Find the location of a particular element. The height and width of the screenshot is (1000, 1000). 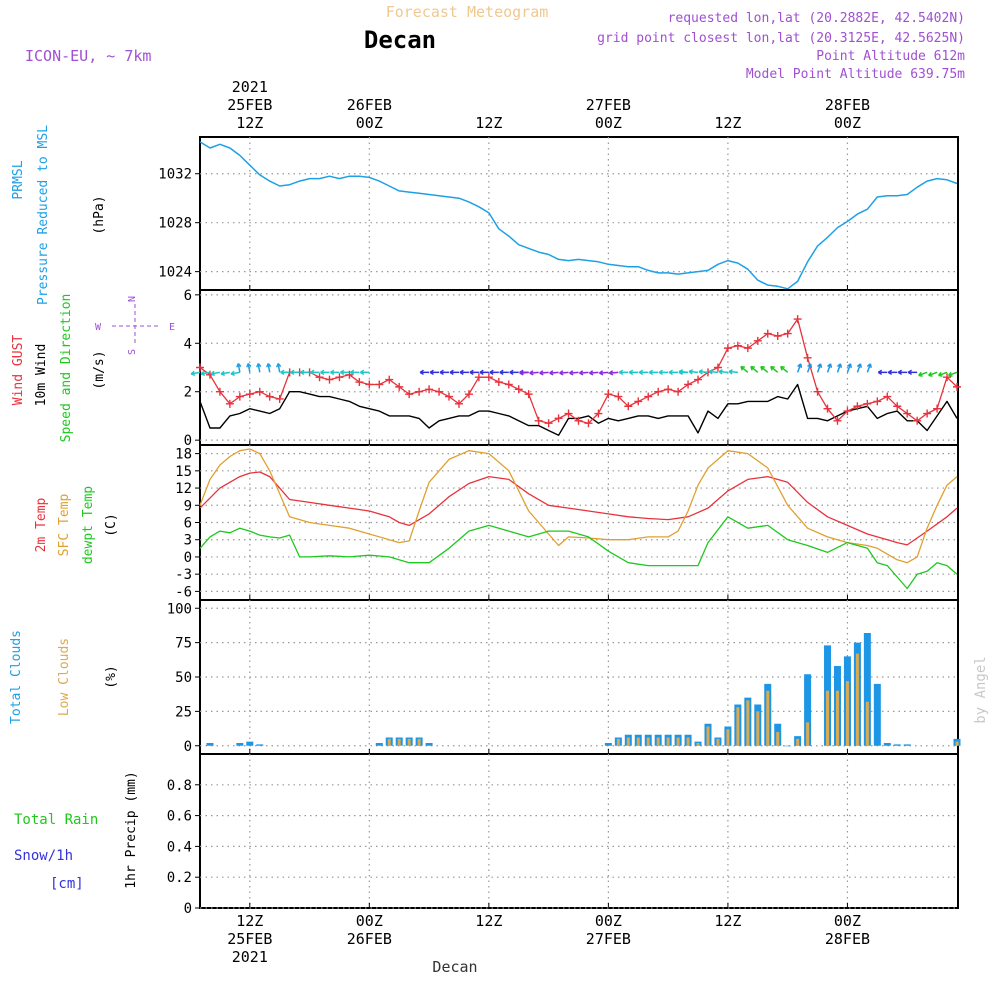

product-title: Forecast Meteogram is located at coordinates (467, 12).